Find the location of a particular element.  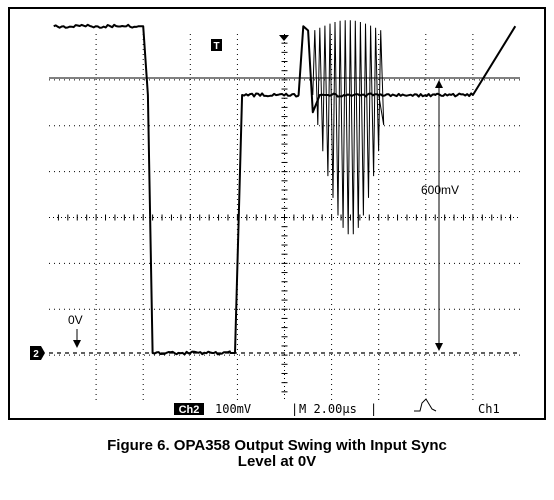

trigger-marker-icon: T is located at coordinates (216, 45).